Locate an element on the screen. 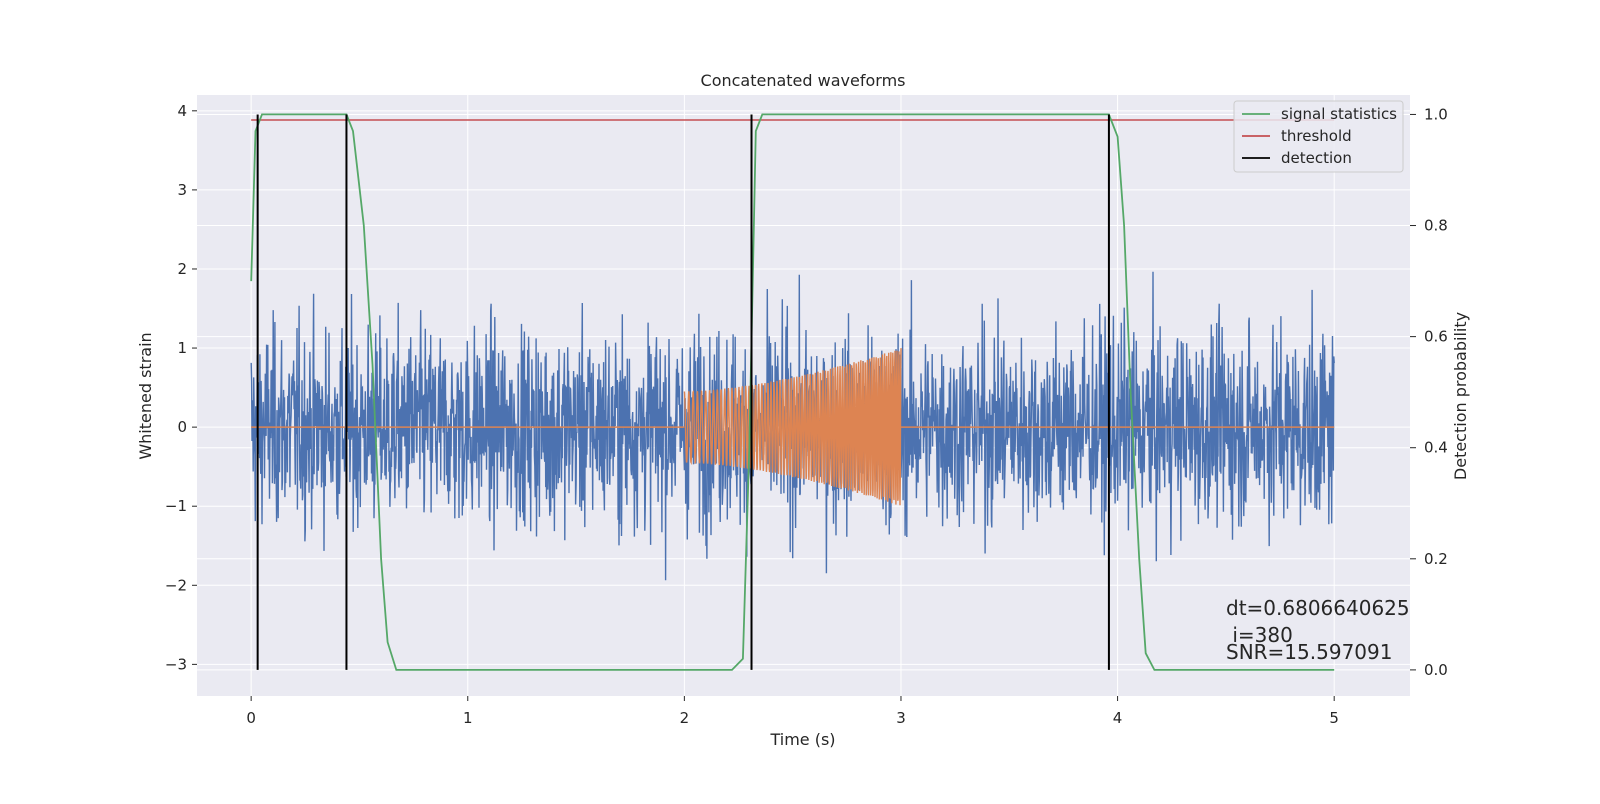 This screenshot has height=804, width=1600. legend-box is located at coordinates (1318, 136).